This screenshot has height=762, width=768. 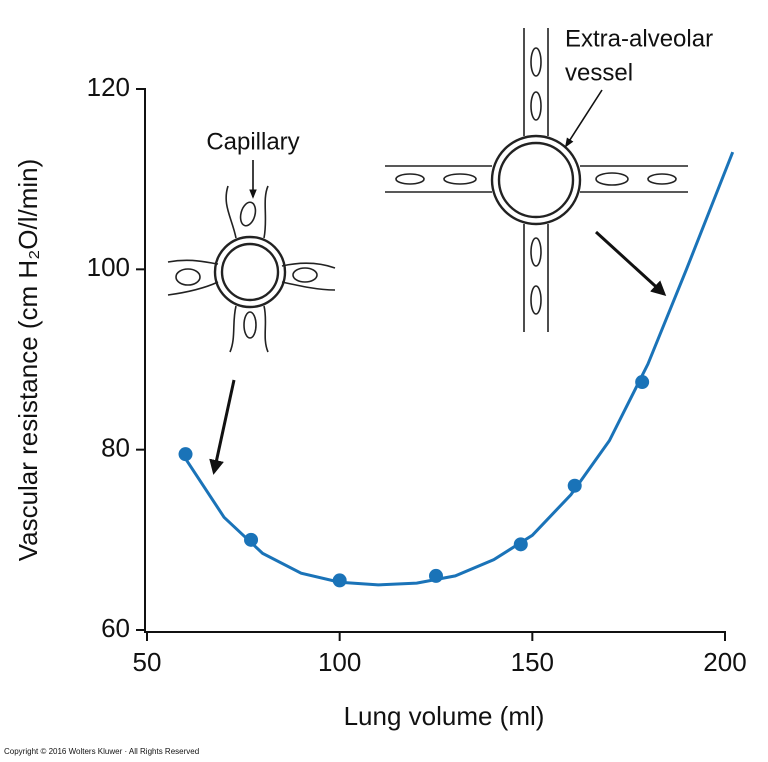 What do you see at coordinates (115, 628) in the screenshot?
I see `y-tick-label: 60` at bounding box center [115, 628].